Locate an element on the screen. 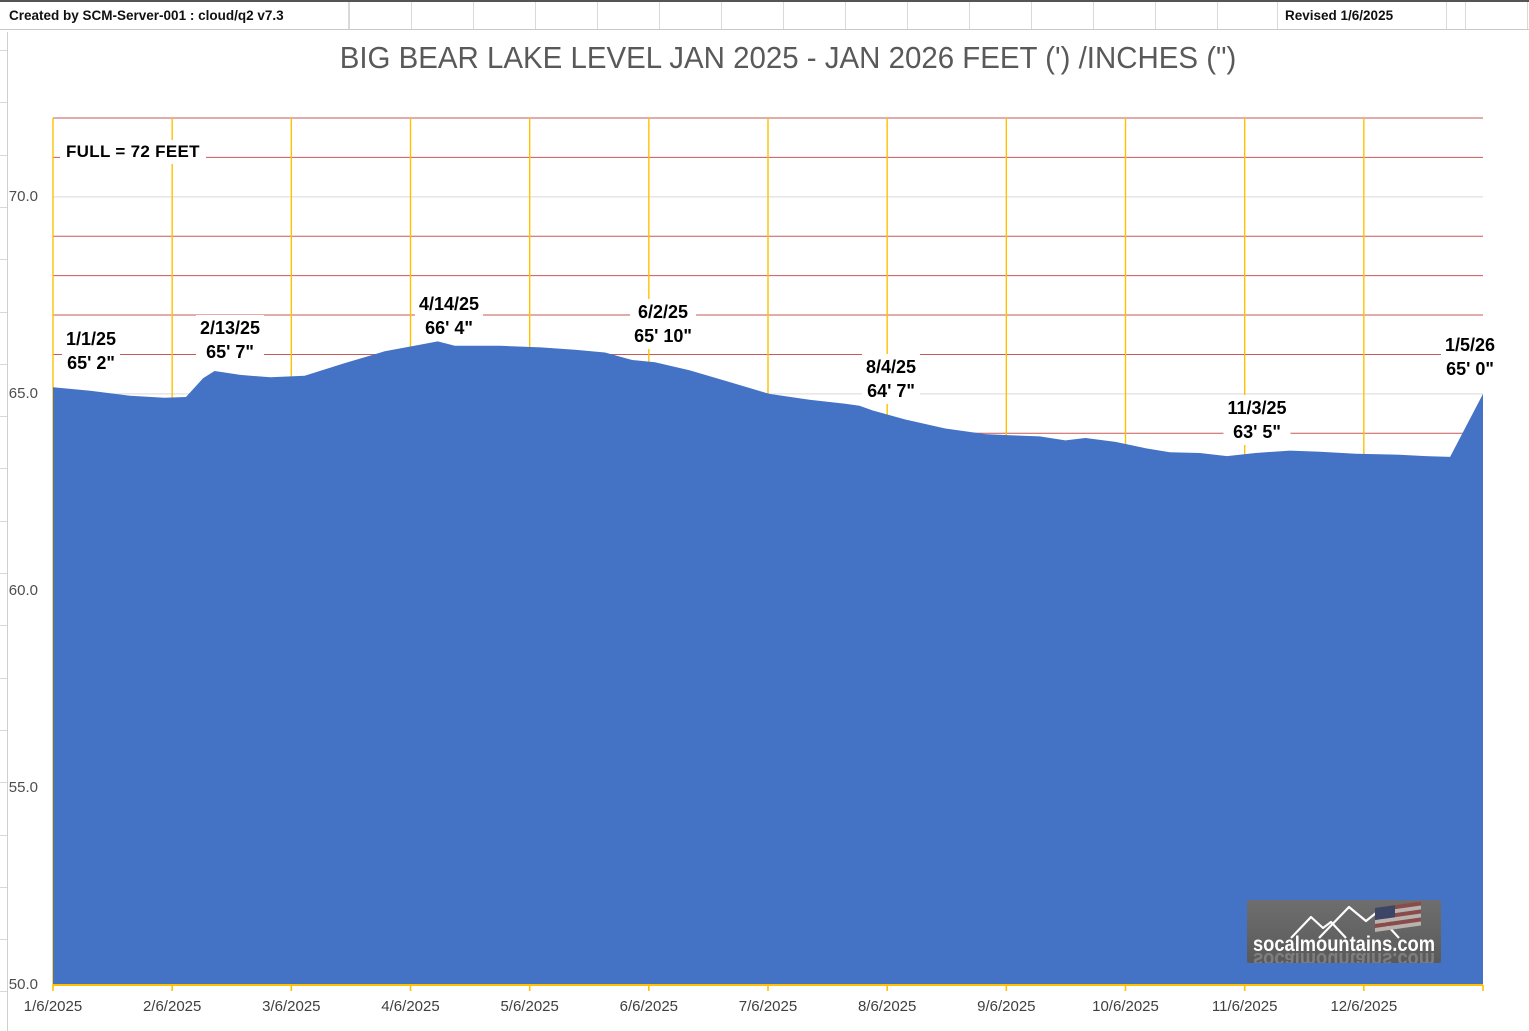  full-level-note: FULL = 72 FEET is located at coordinates (133, 152).